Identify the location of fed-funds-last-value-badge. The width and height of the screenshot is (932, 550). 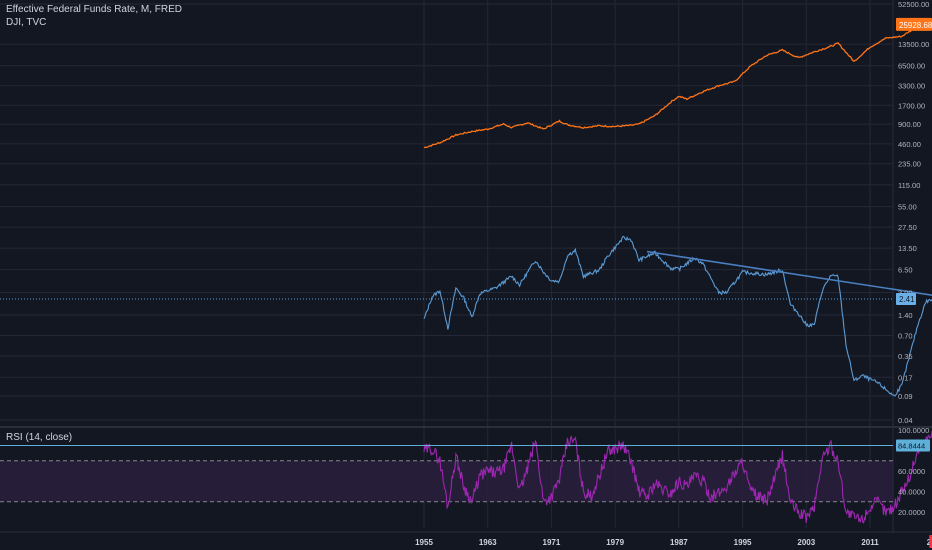
(906, 298).